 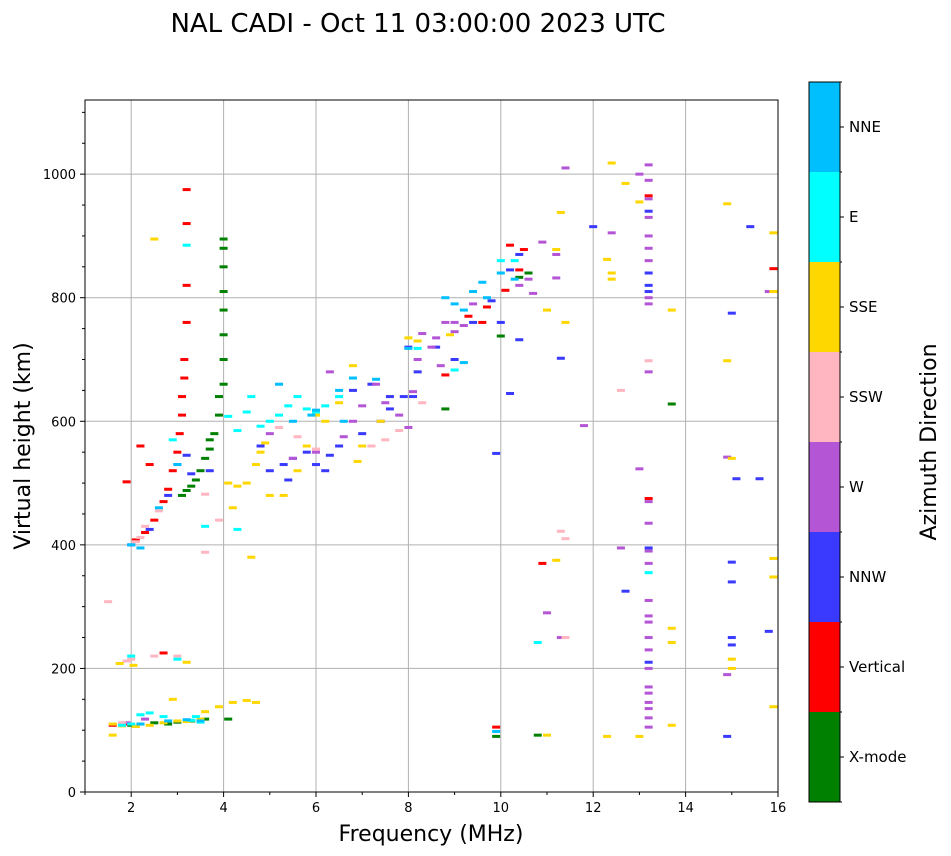 I want to click on colorbar-label: W, so click(x=856, y=487).